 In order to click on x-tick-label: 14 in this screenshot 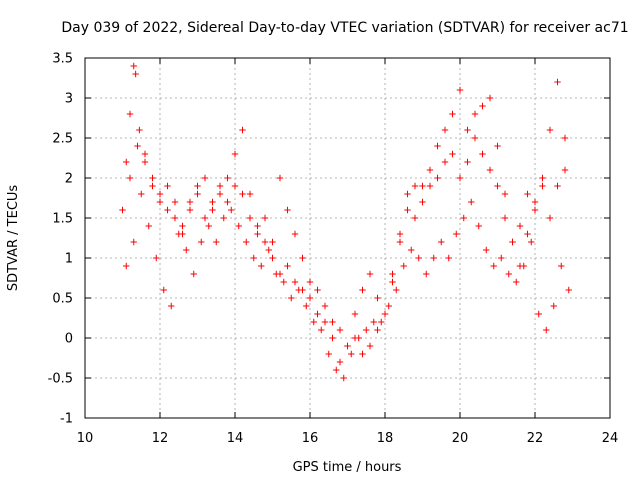, I will do `click(235, 438)`.